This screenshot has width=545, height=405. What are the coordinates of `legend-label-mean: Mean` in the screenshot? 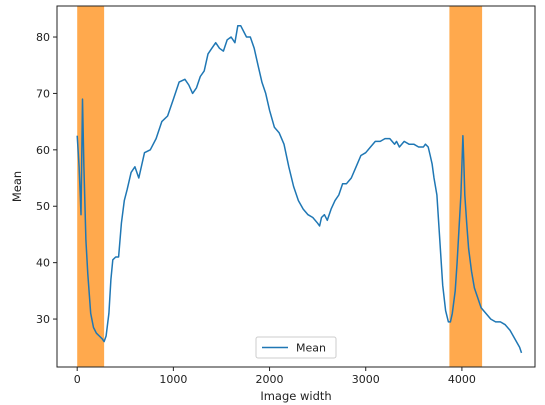 It's located at (311, 348).